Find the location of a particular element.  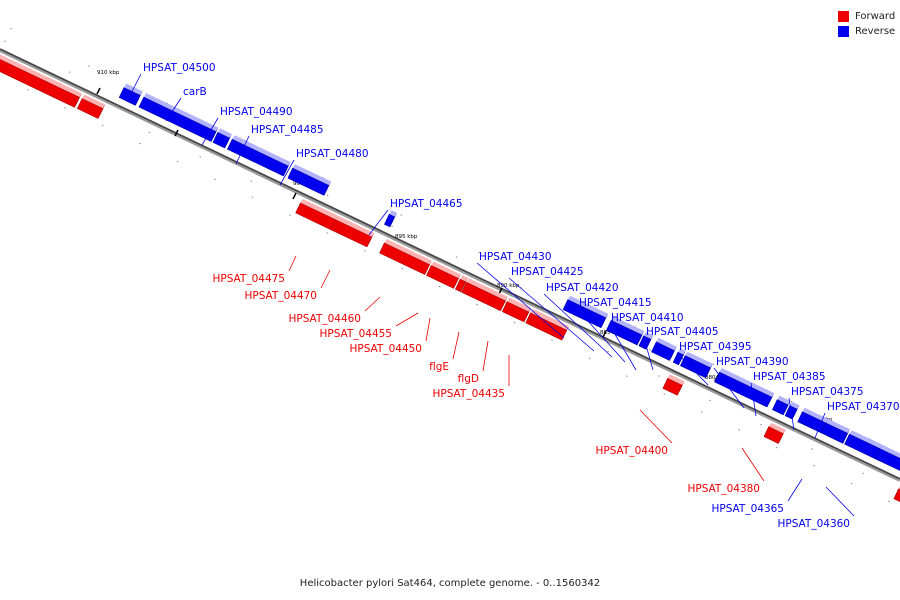

scale-tick-label: 895 kbp is located at coordinates (406, 237).